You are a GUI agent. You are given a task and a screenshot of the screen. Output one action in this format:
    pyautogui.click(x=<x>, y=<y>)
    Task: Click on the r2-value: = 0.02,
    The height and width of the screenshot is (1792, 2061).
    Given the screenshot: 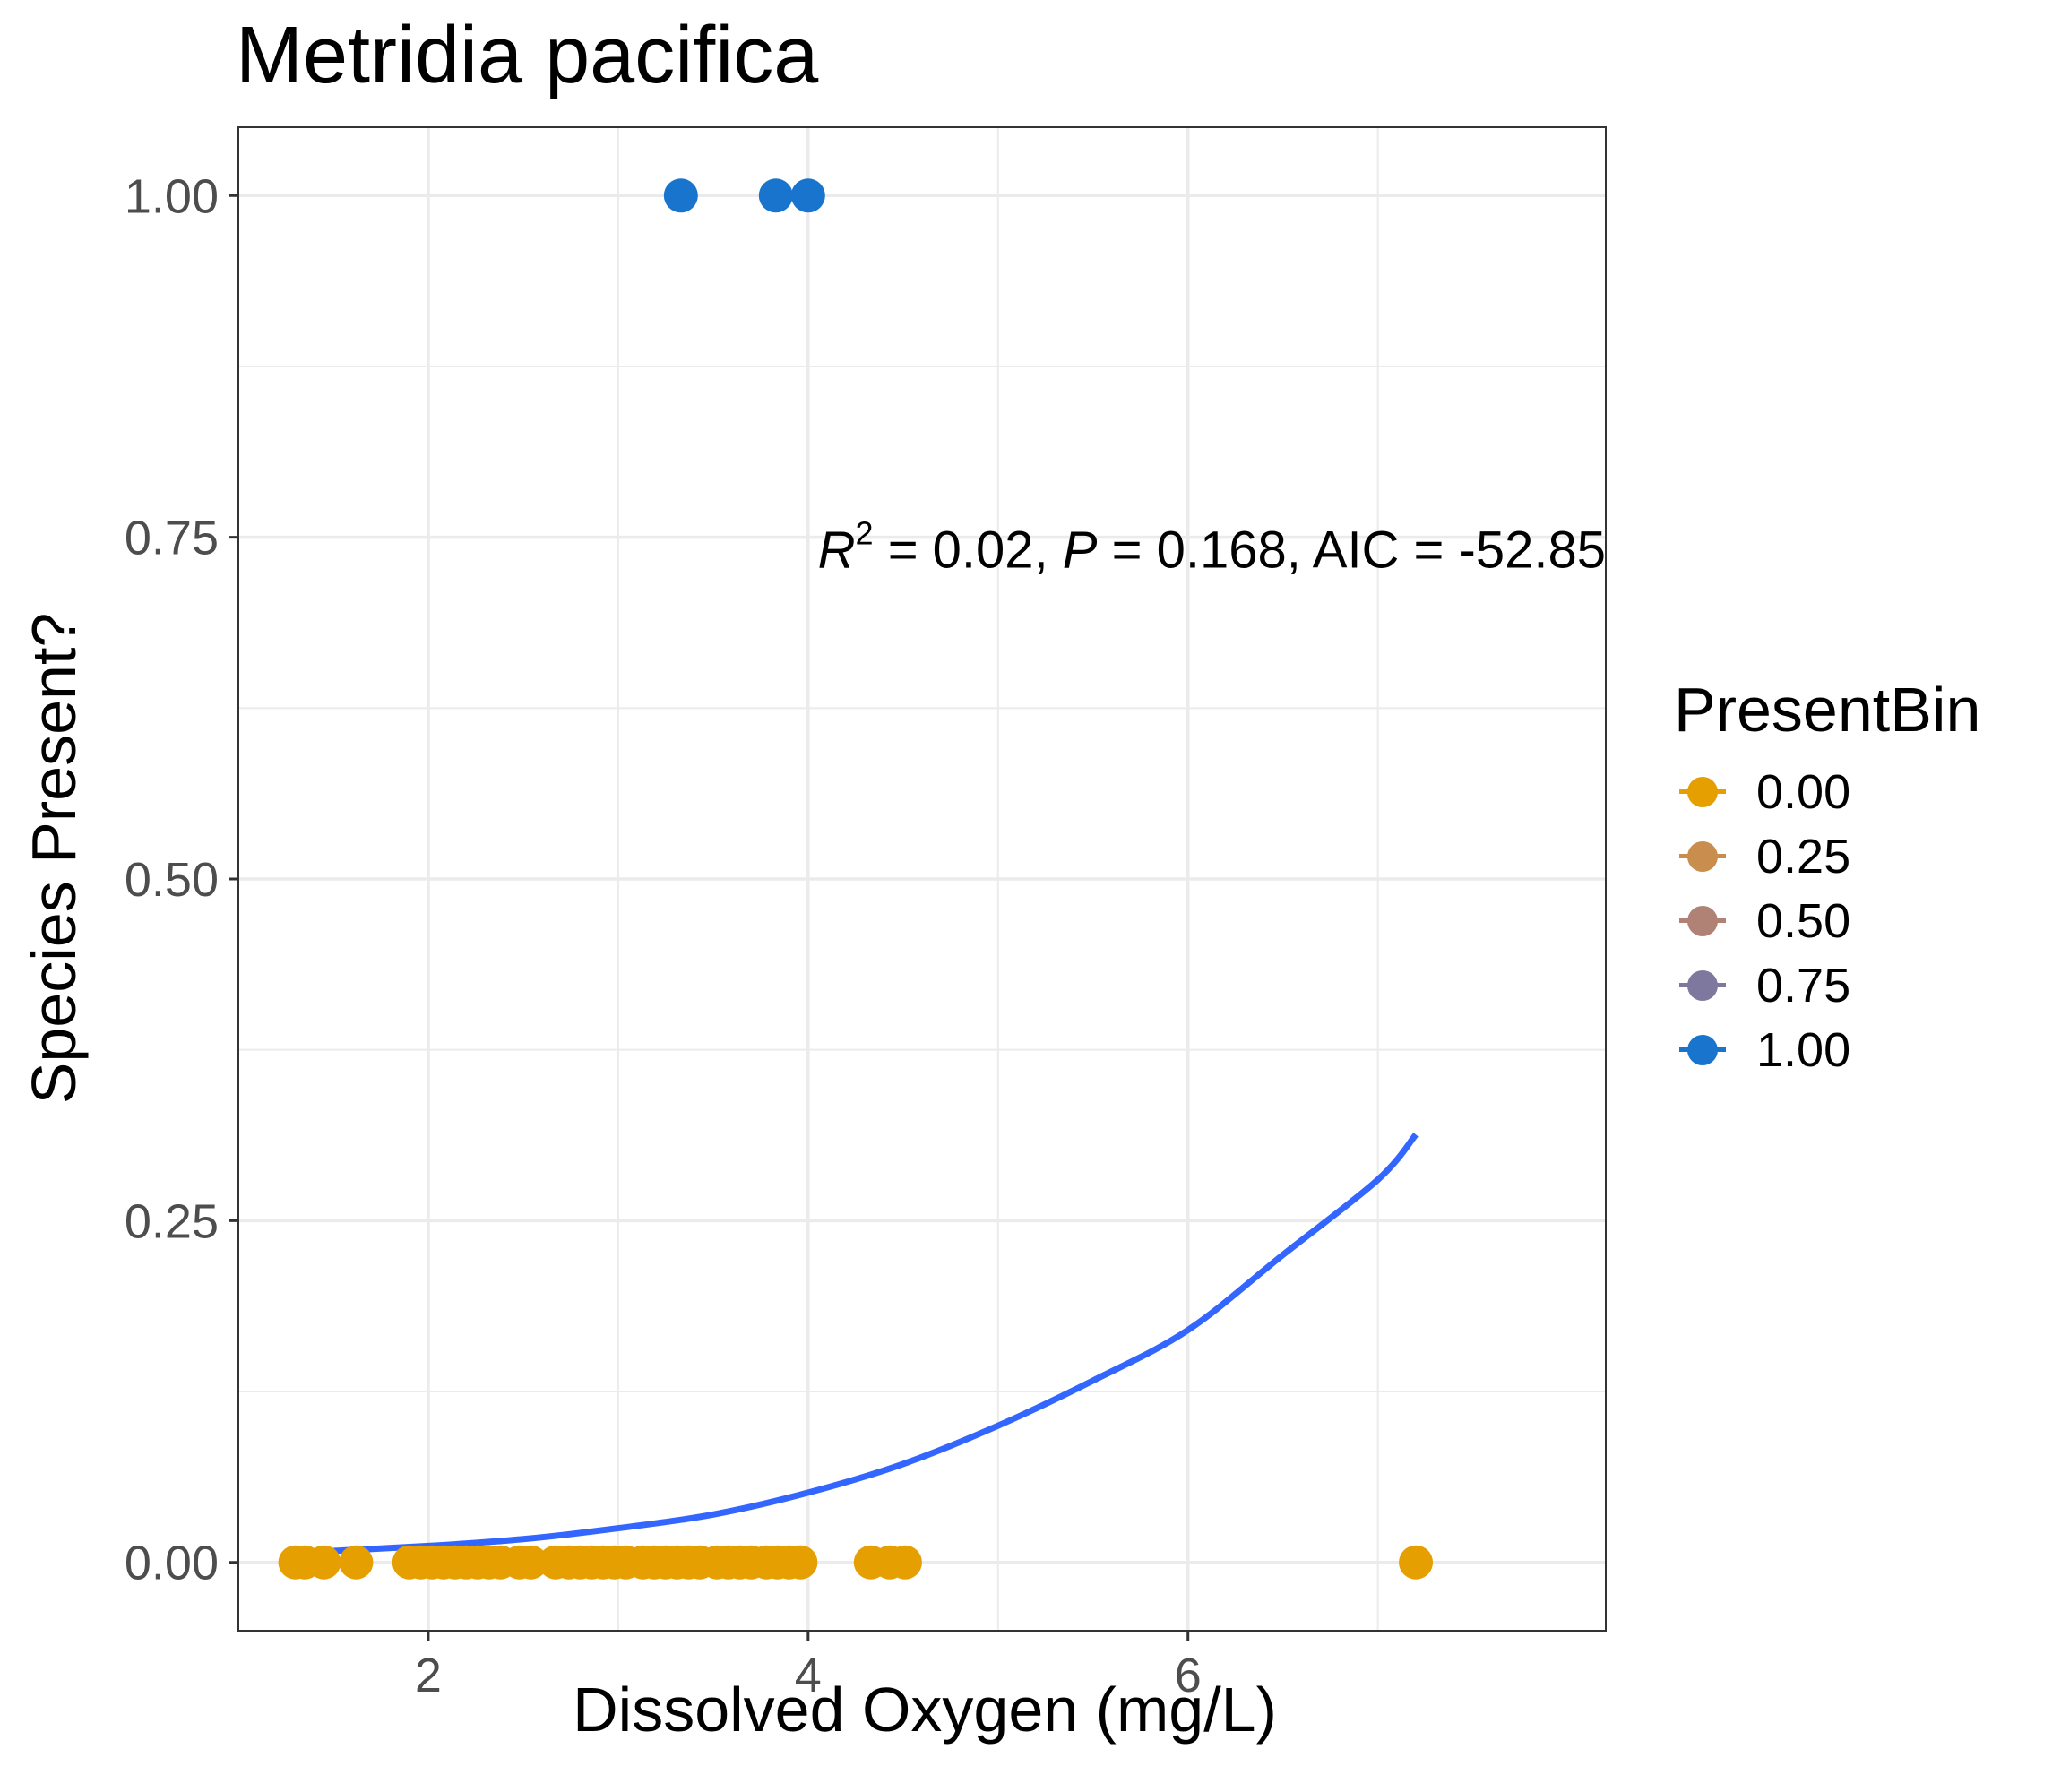 What is the action you would take?
    pyautogui.click(x=968, y=550)
    